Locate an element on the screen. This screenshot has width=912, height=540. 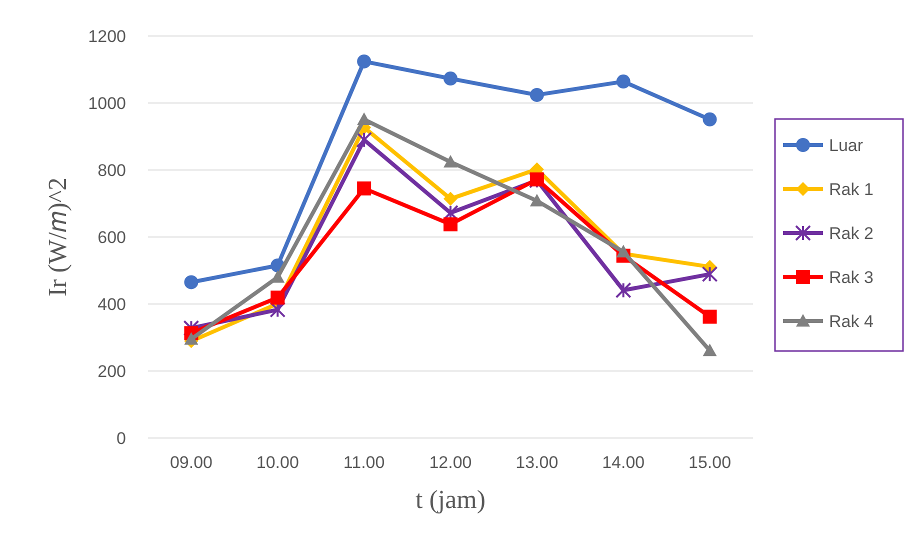
x-tick-label: 14.00 is located at coordinates (623, 462).